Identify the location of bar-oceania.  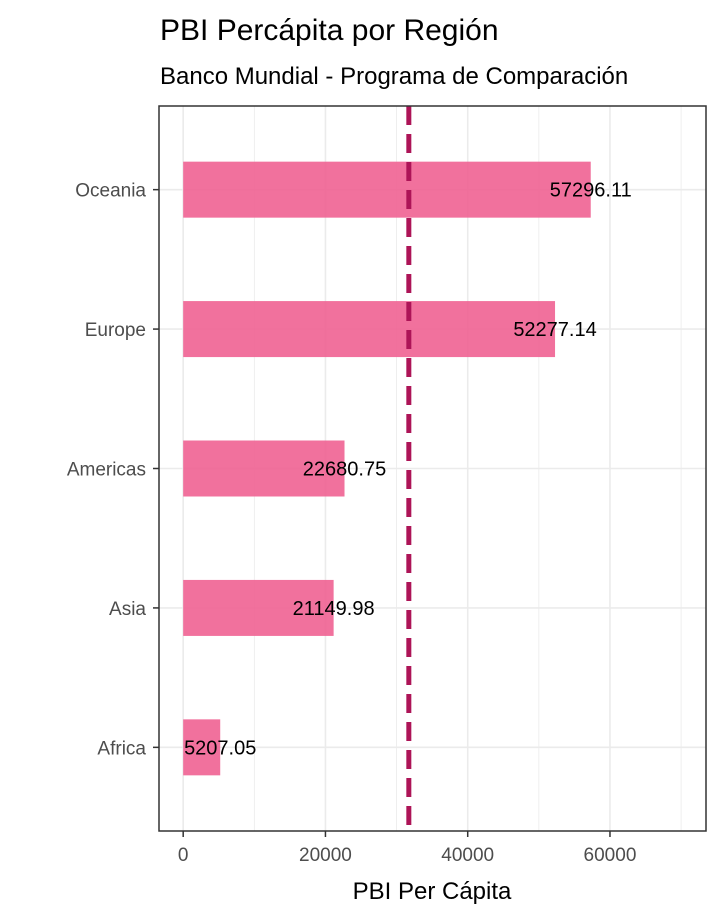
(387, 189).